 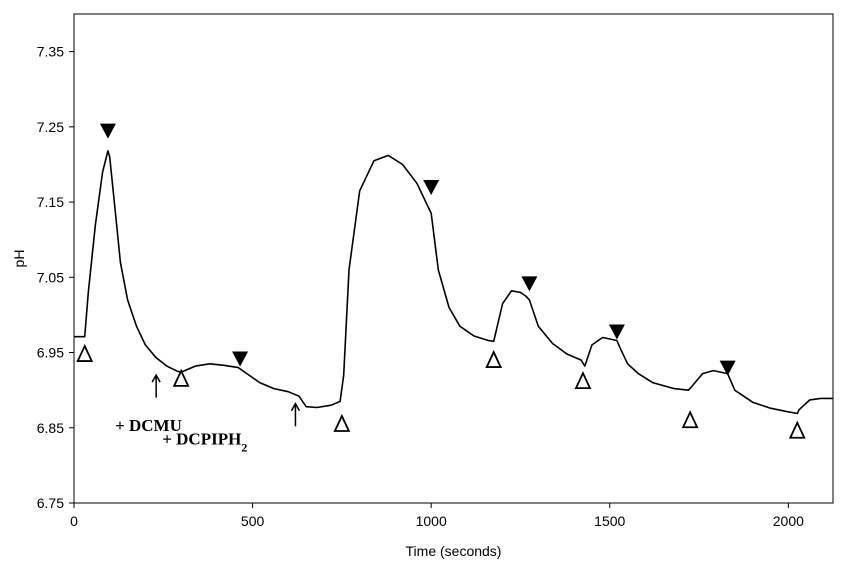 I want to click on y-tick-label: 6.95, so click(x=50, y=353).